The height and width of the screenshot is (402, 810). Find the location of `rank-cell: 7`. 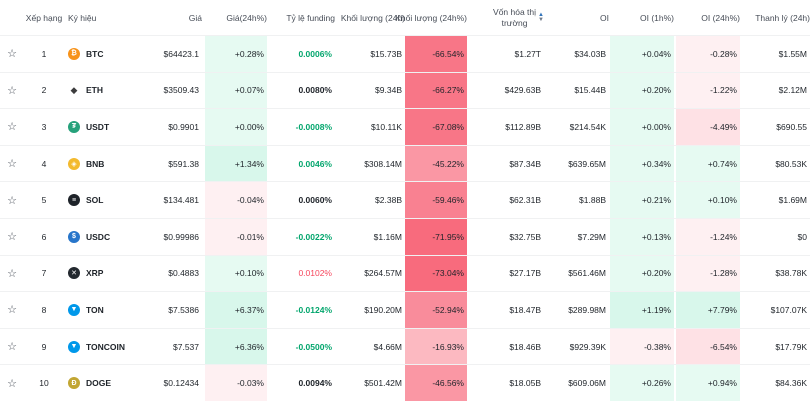

rank-cell: 7 is located at coordinates (44, 273).